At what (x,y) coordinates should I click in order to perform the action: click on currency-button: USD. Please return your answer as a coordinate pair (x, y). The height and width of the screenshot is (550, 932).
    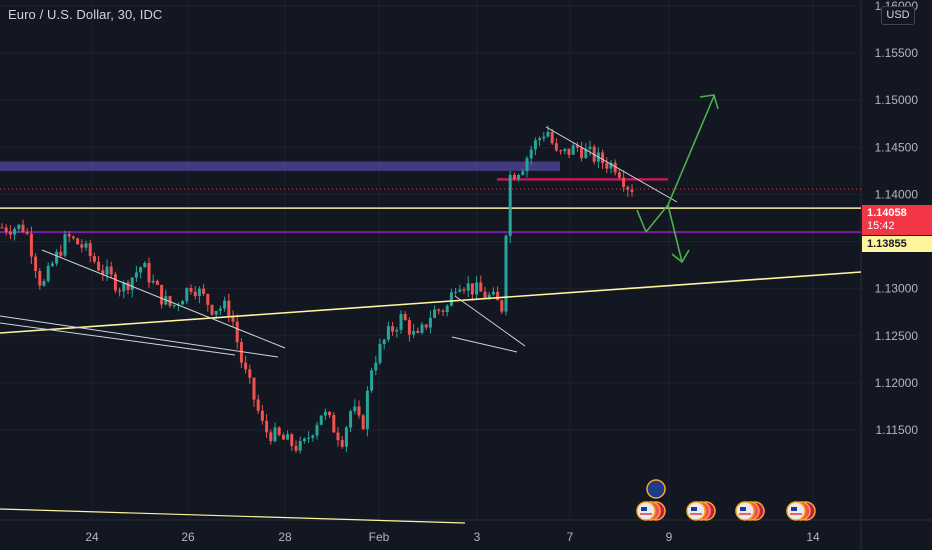
    Looking at the image, I should click on (898, 15).